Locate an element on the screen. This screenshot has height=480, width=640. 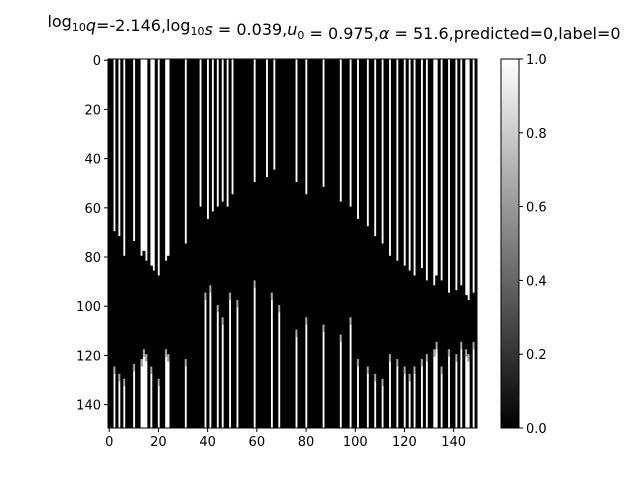
tick-label: 80 is located at coordinates (306, 442).